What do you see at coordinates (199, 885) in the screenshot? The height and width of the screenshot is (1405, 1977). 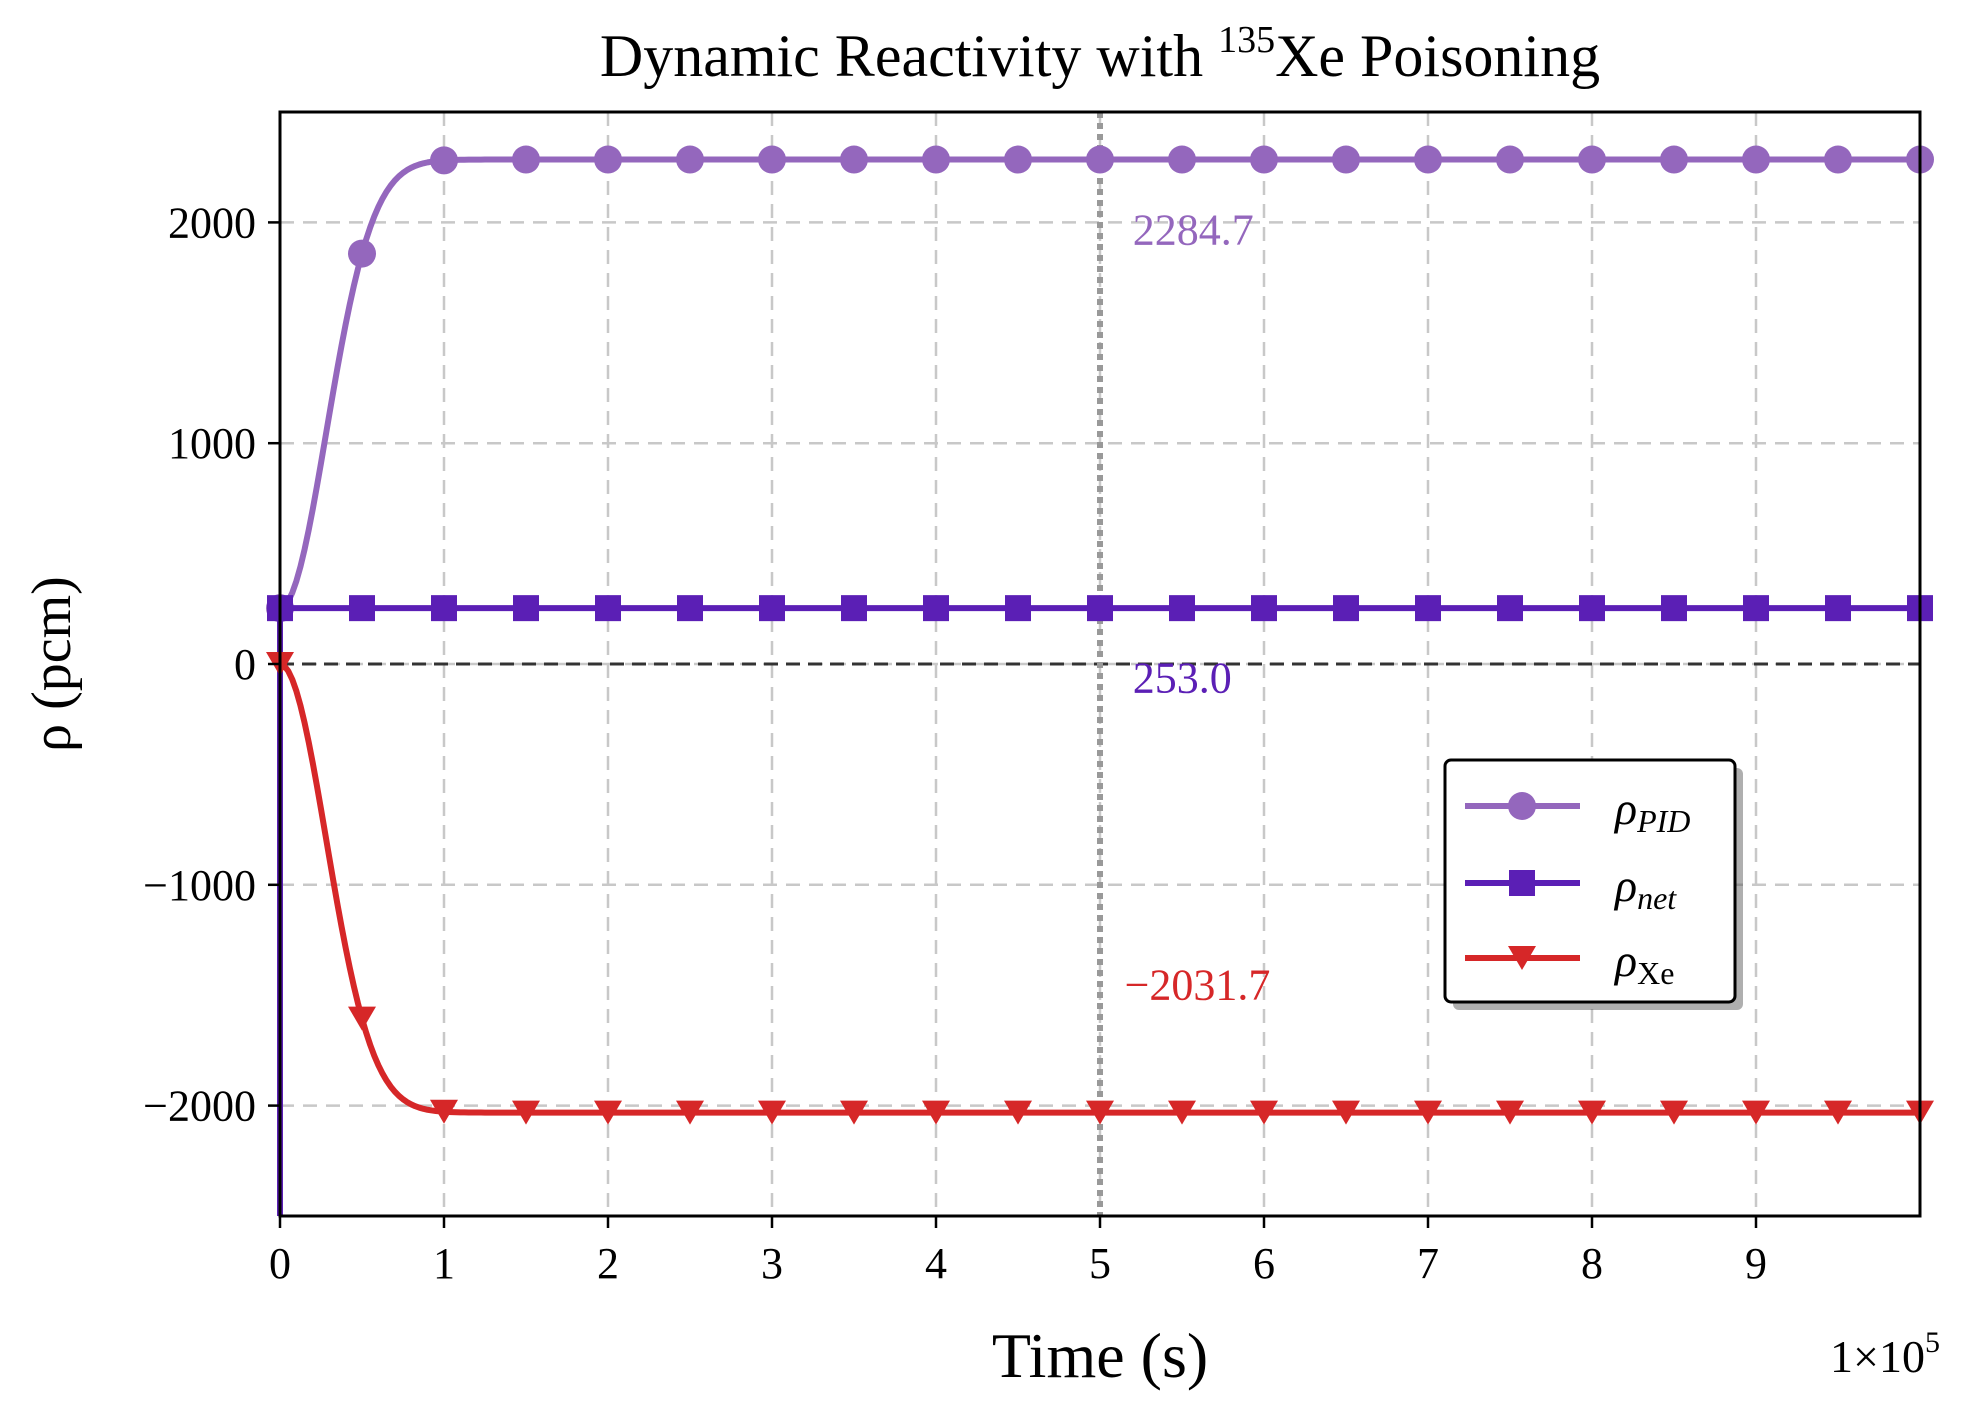 I see `y-tick-label: −1000` at bounding box center [199, 885].